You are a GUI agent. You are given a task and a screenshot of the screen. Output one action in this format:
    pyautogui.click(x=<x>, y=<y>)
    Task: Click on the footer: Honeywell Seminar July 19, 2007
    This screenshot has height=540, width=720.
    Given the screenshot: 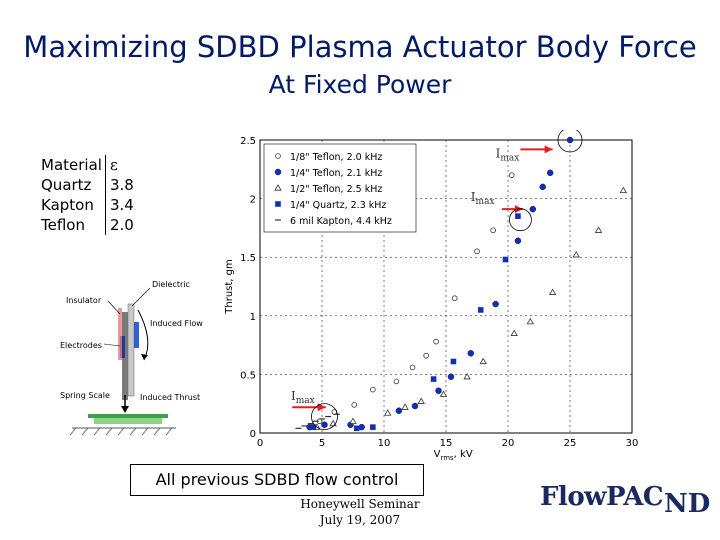 What is the action you would take?
    pyautogui.click(x=360, y=512)
    